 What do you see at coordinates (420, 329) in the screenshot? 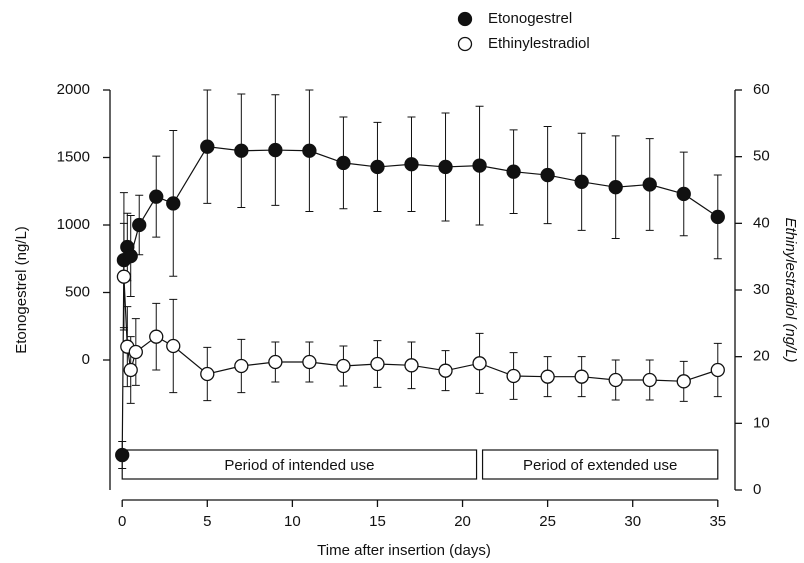
I see `series-line` at bounding box center [420, 329].